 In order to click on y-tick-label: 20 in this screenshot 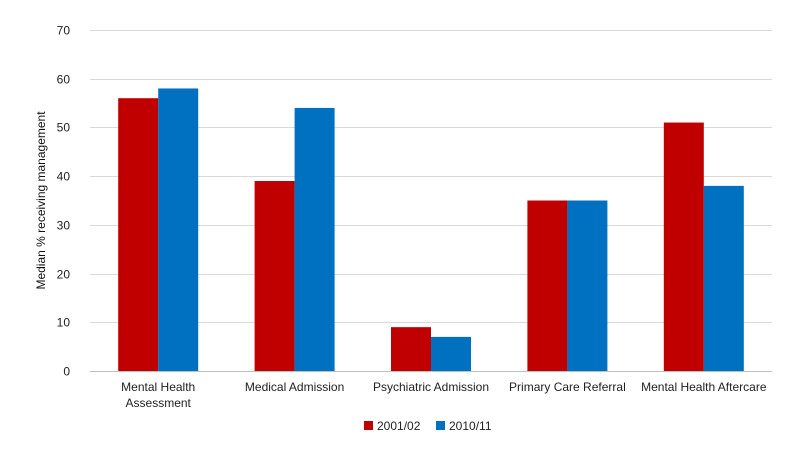, I will do `click(64, 275)`.